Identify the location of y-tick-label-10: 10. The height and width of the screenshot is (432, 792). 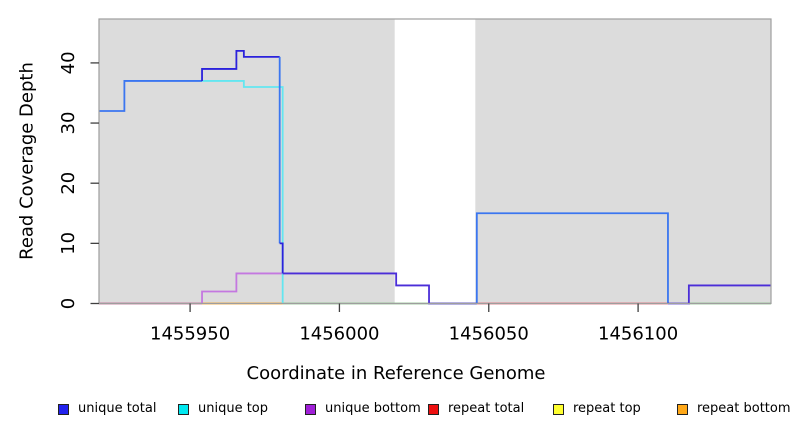
(68, 243).